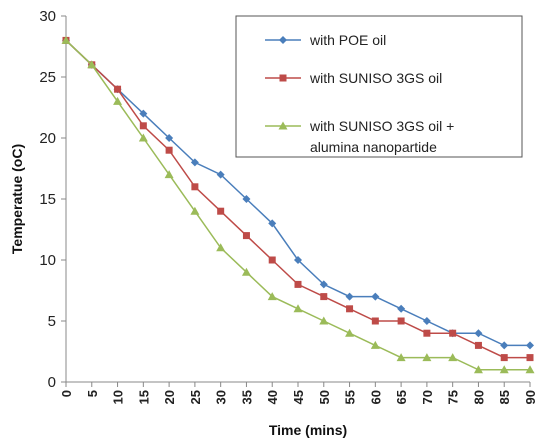 Image resolution: width=535 pixels, height=441 pixels. I want to click on x-tick-label: 10, so click(118, 397).